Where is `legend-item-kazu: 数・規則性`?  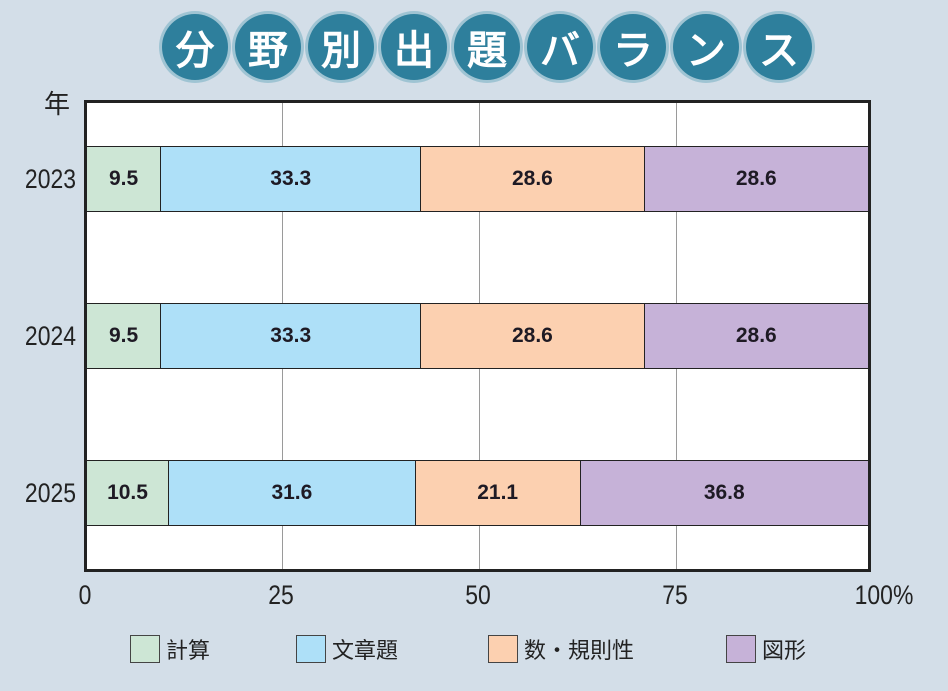 legend-item-kazu: 数・規則性 is located at coordinates (561, 649).